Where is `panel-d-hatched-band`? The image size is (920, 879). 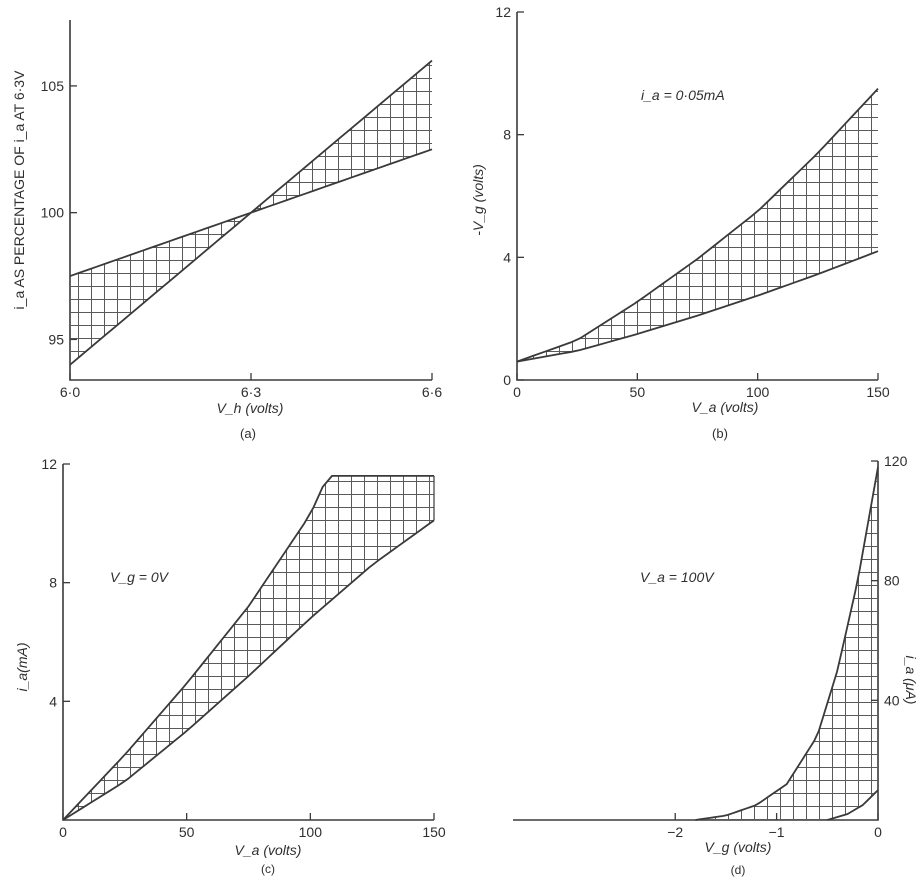 panel-d-hatched-band is located at coordinates (786, 643).